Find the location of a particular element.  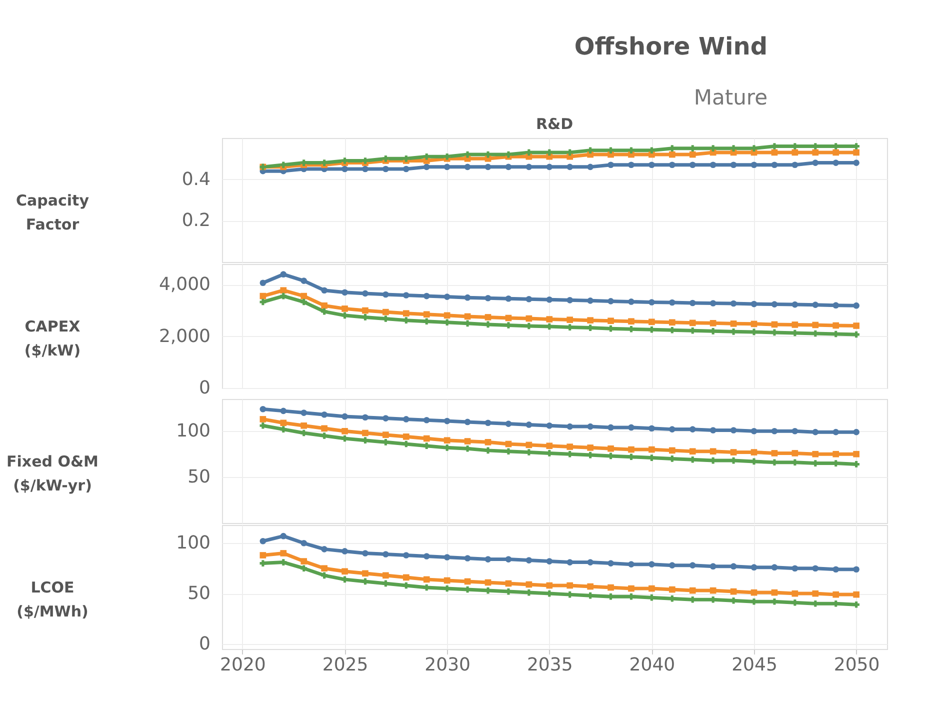

y-tick-label: 2,000 is located at coordinates (184, 336).